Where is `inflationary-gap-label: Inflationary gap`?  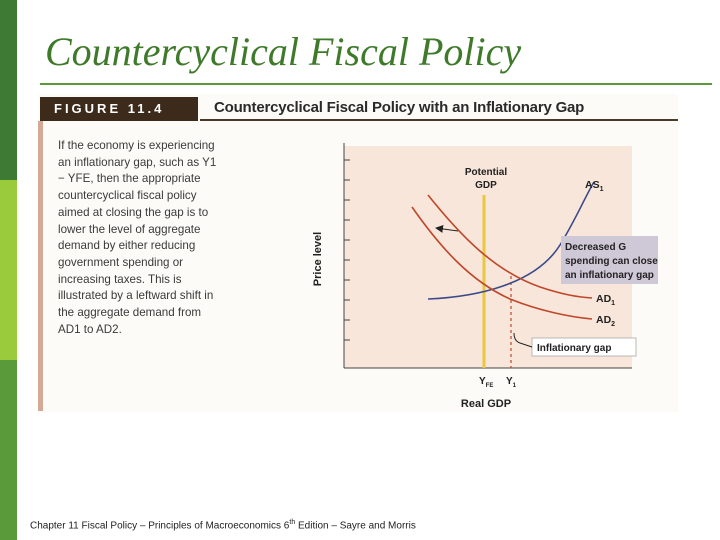 inflationary-gap-label: Inflationary gap is located at coordinates (574, 348).